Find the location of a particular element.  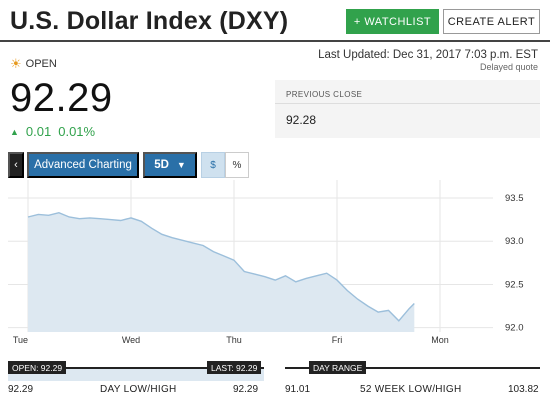

x-tick-label: Wed is located at coordinates (131, 340).